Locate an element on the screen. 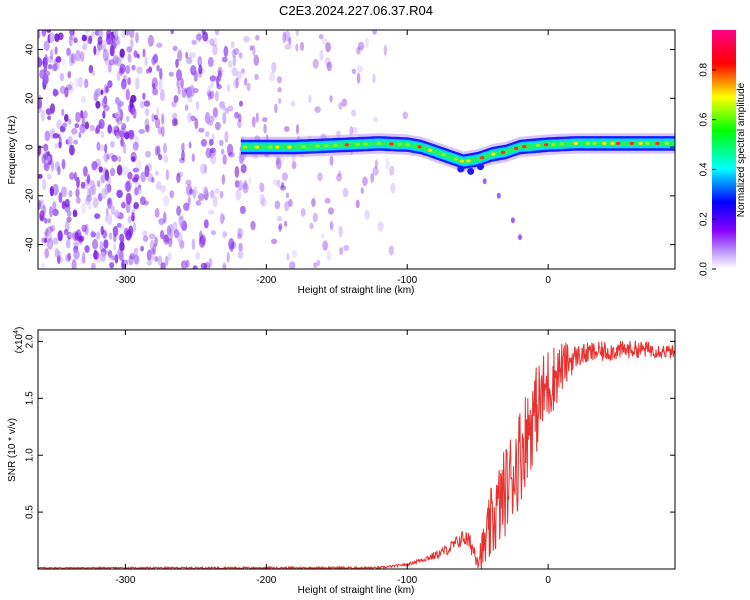  y-tick-label: 20 is located at coordinates (30, 98).